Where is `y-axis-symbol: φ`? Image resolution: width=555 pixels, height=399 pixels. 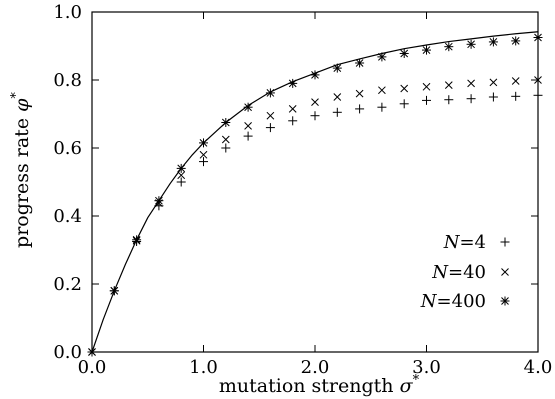
y-axis-symbol: φ is located at coordinates (22, 105).